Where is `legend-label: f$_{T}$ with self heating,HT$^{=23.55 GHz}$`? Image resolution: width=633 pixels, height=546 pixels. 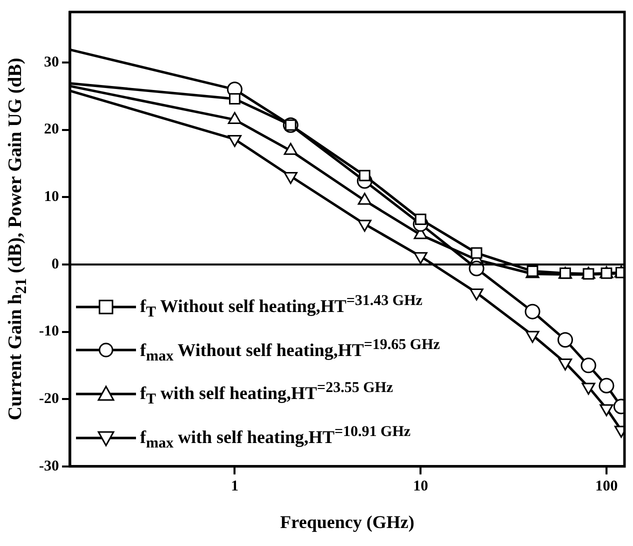 legend-label: f$_{T}$ with self heating,HT$^{=23.55 GHz}$ is located at coordinates (267, 394).